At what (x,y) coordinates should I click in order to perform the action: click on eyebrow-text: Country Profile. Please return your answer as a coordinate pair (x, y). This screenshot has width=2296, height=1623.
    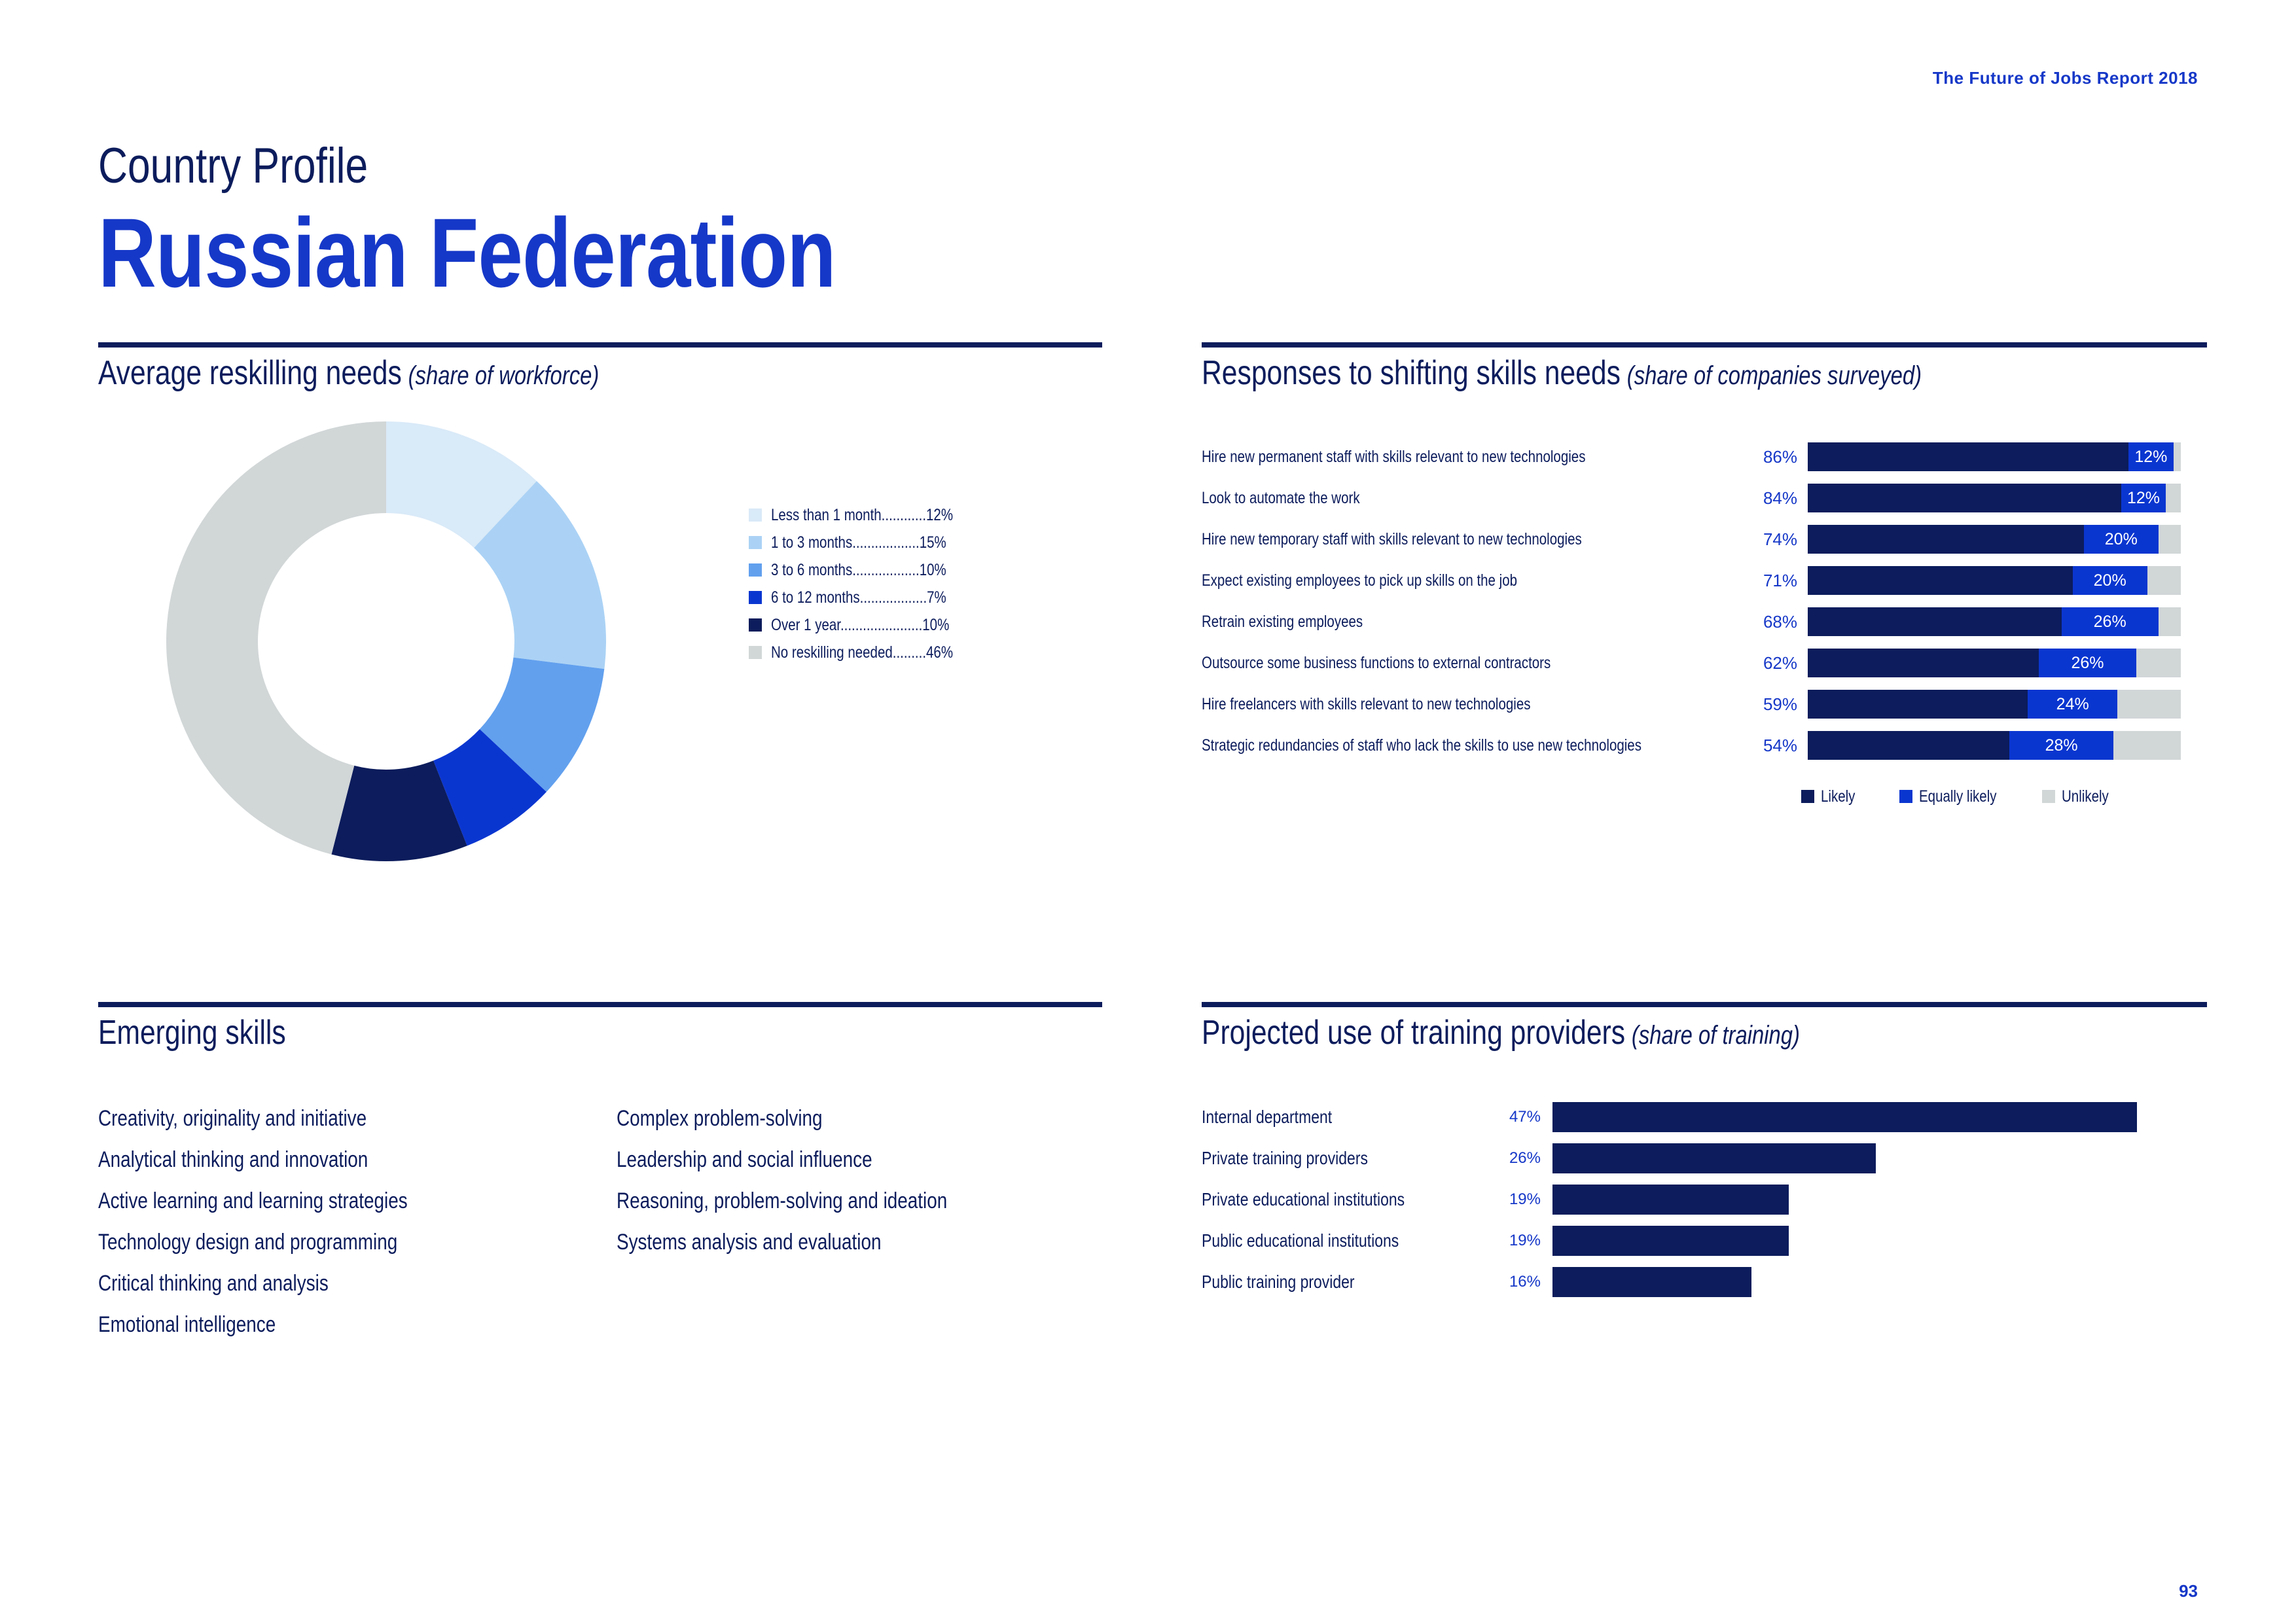
    Looking at the image, I should click on (233, 166).